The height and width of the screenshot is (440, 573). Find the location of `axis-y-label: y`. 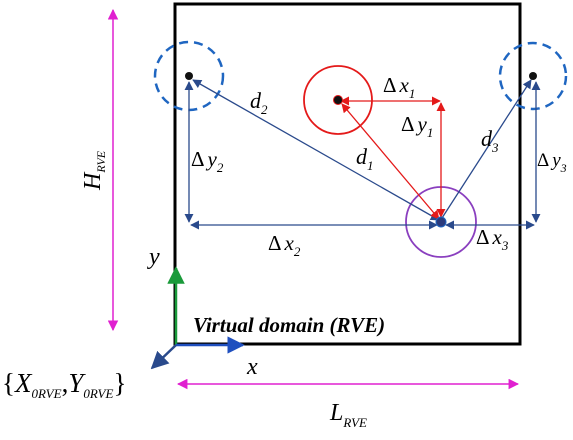

axis-y-label: y is located at coordinates (153, 257).